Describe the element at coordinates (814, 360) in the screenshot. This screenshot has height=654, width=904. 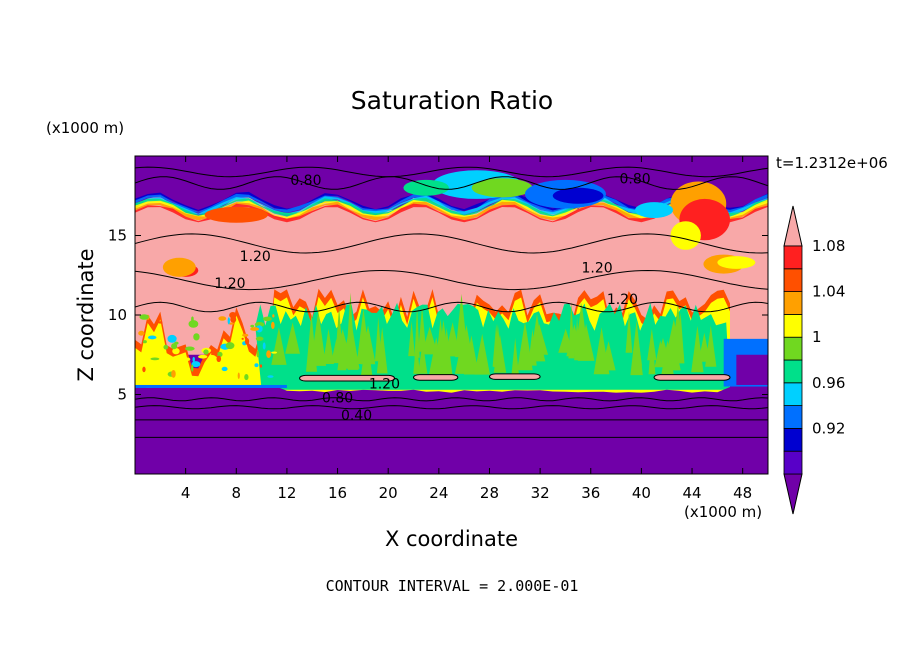
I see `colorbar: 0.92 0.96 1 1.04 1.08` at that location.